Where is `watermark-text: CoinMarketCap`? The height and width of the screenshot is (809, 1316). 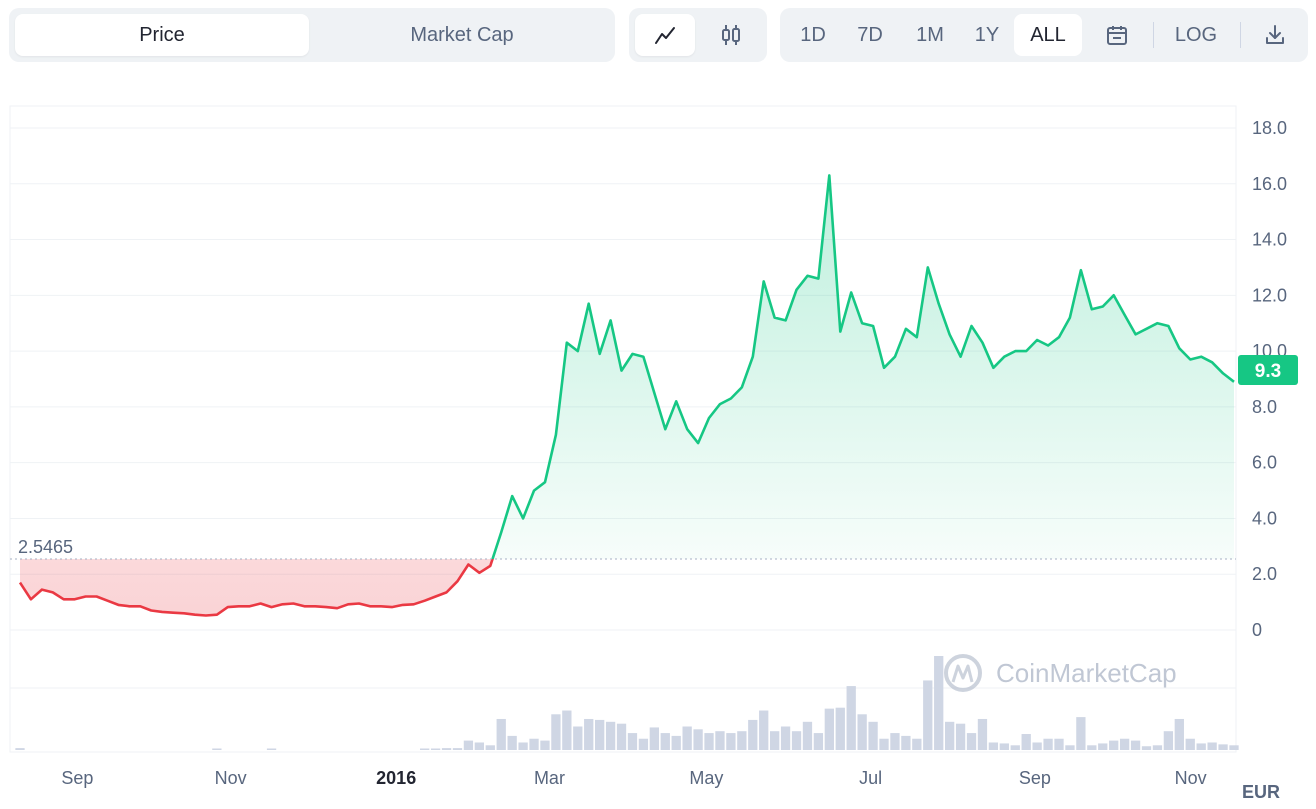 watermark-text: CoinMarketCap is located at coordinates (1086, 673).